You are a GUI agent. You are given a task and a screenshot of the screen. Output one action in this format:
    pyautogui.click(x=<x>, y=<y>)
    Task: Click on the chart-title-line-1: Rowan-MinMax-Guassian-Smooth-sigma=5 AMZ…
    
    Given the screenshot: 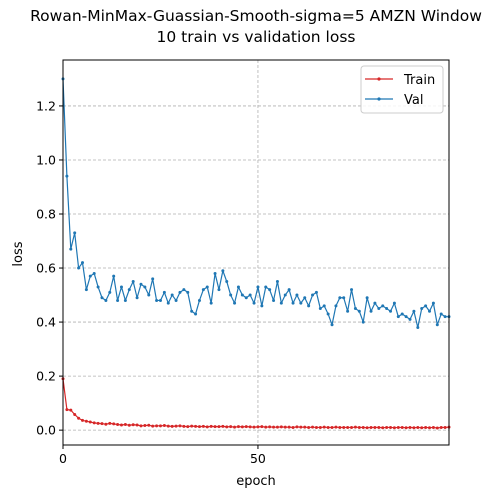 What is the action you would take?
    pyautogui.click(x=256, y=16)
    